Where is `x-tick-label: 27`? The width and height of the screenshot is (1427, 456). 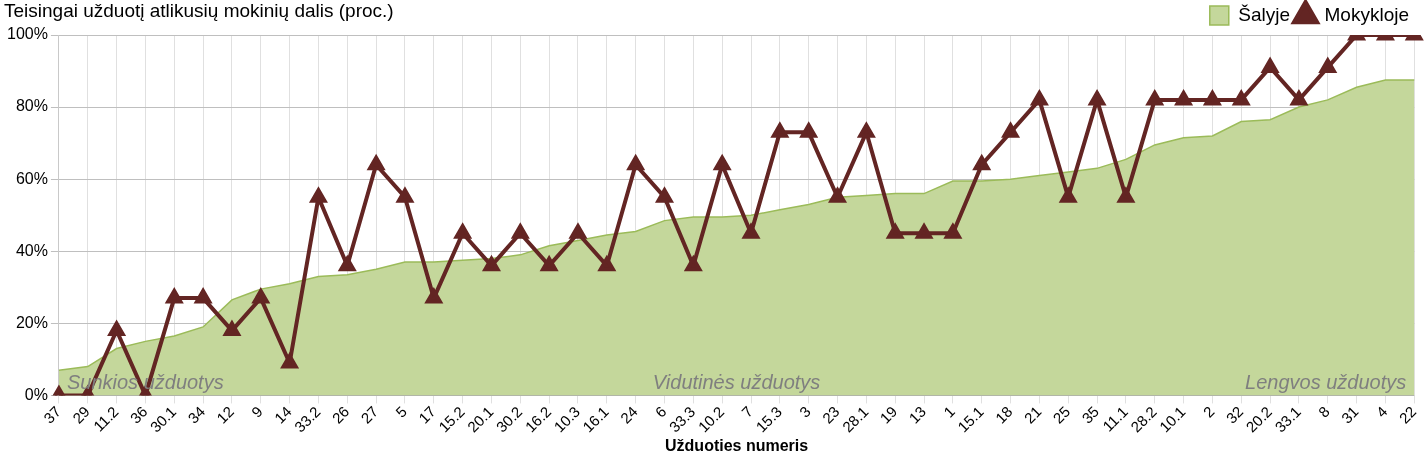 x-tick-label: 27 is located at coordinates (369, 414).